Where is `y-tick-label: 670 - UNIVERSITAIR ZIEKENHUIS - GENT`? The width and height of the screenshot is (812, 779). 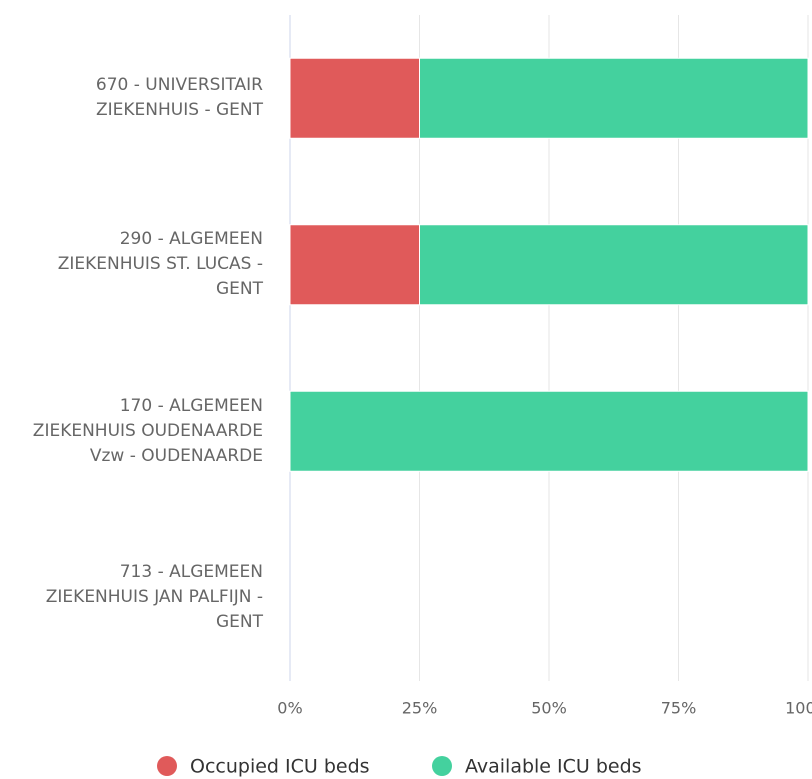 y-tick-label: 670 - UNIVERSITAIR ZIEKENHUIS - GENT is located at coordinates (179, 98).